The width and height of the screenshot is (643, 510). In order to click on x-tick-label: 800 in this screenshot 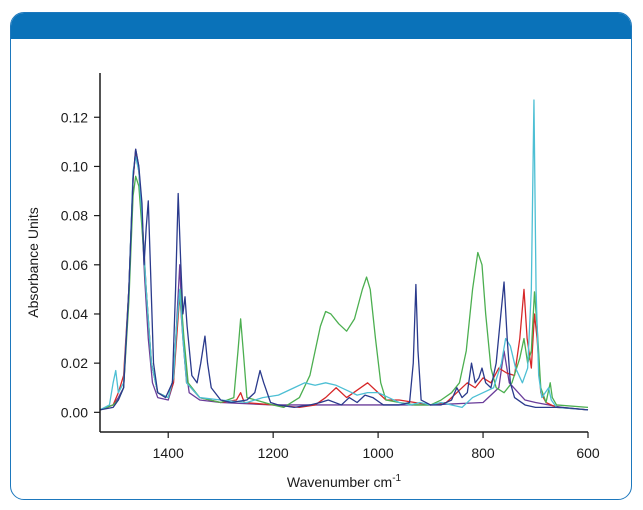, I will do `click(483, 453)`.